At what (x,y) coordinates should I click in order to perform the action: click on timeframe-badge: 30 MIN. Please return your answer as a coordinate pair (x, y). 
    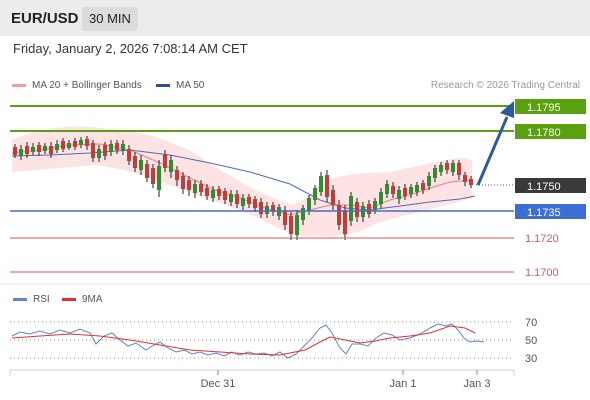
    Looking at the image, I should click on (110, 19).